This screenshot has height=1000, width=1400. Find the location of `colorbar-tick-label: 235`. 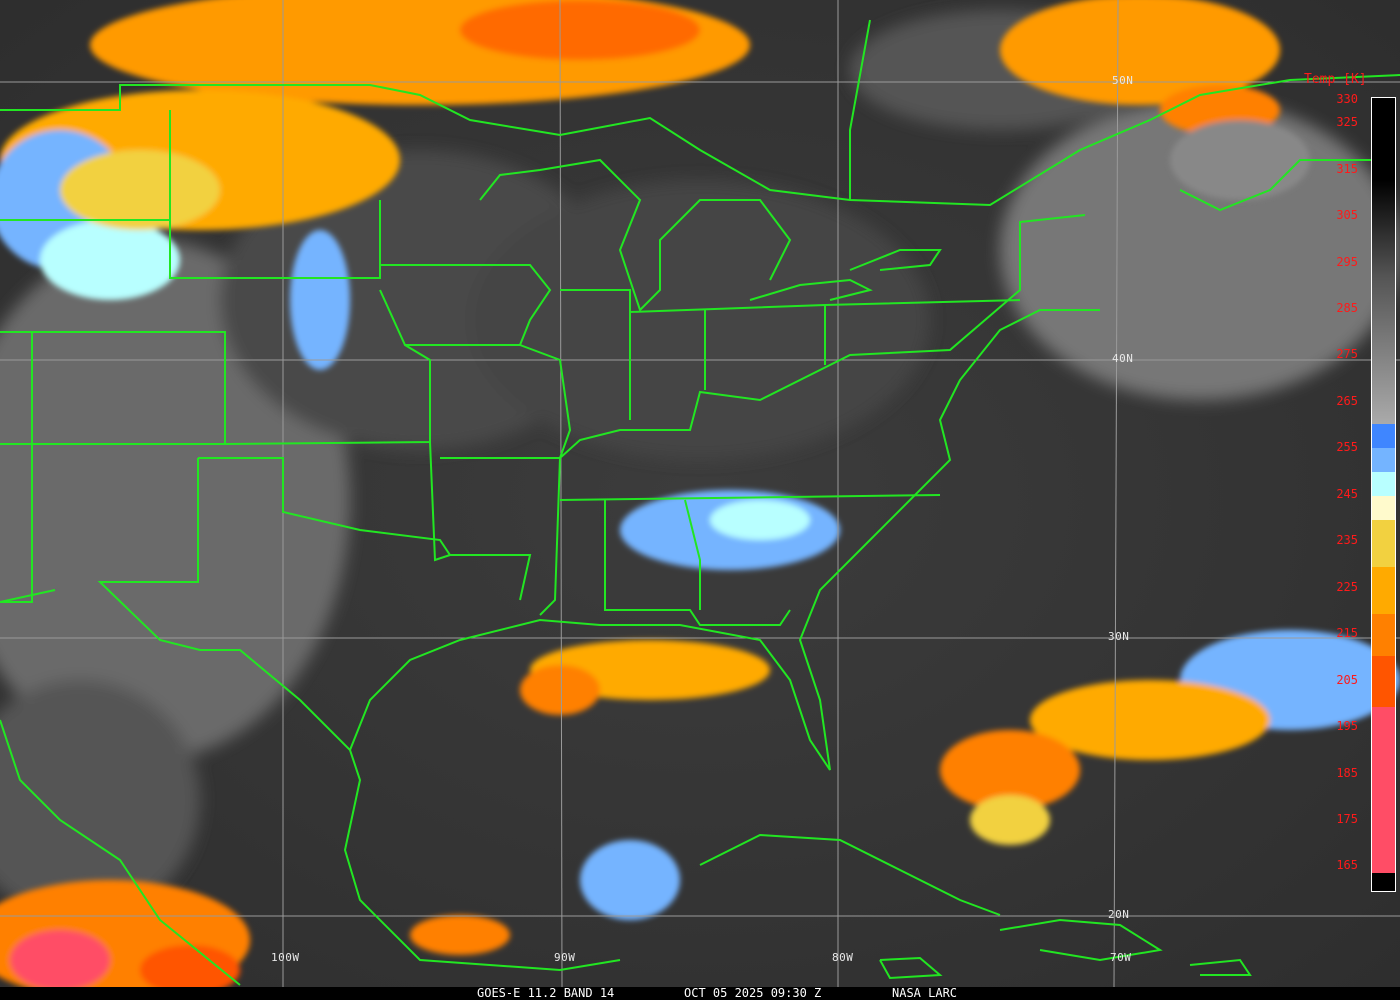

colorbar-tick-label: 235 is located at coordinates (1347, 540).